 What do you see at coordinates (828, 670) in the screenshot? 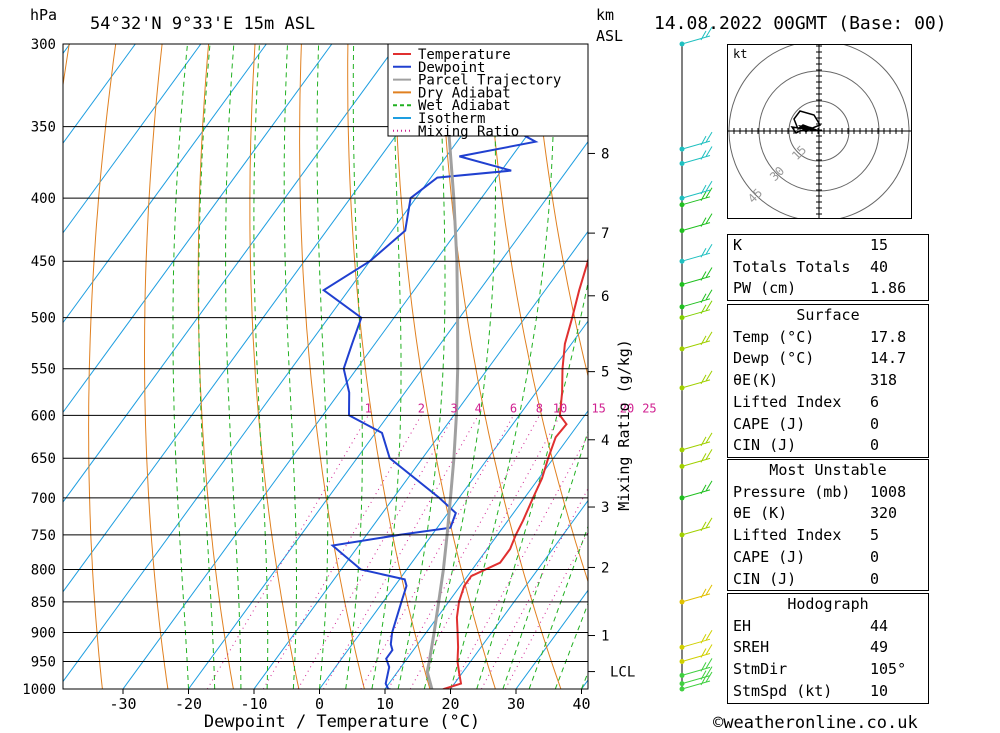
I see `hodo-row: StmDir 105°` at bounding box center [828, 670].